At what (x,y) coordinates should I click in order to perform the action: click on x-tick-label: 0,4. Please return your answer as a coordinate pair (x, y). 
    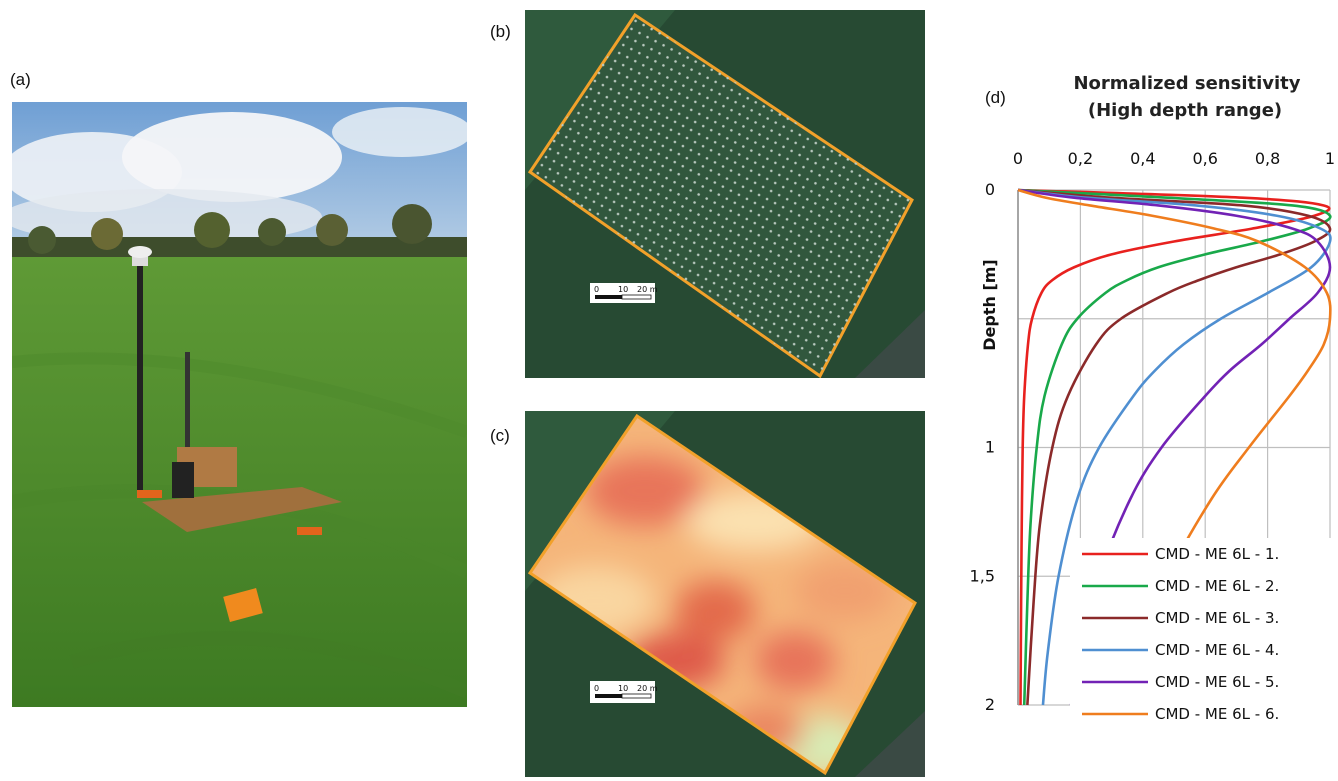
    Looking at the image, I should click on (1142, 158).